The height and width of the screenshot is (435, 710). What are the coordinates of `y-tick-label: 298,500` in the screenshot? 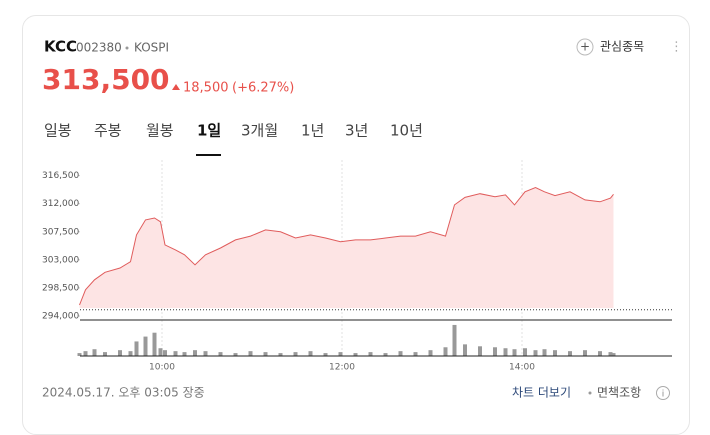 It's located at (60, 288).